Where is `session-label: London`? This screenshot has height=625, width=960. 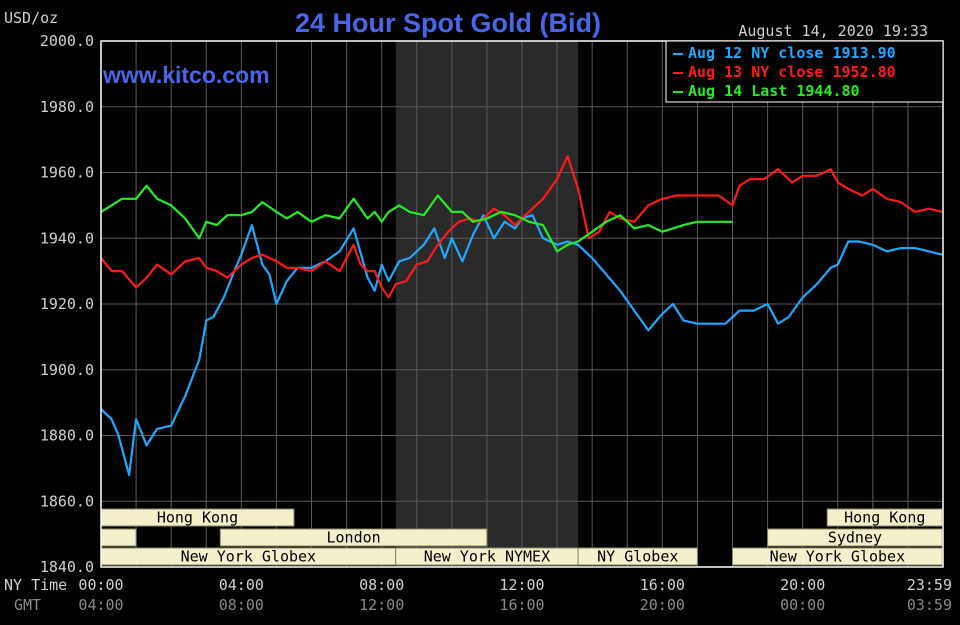
session-label: London is located at coordinates (354, 538).